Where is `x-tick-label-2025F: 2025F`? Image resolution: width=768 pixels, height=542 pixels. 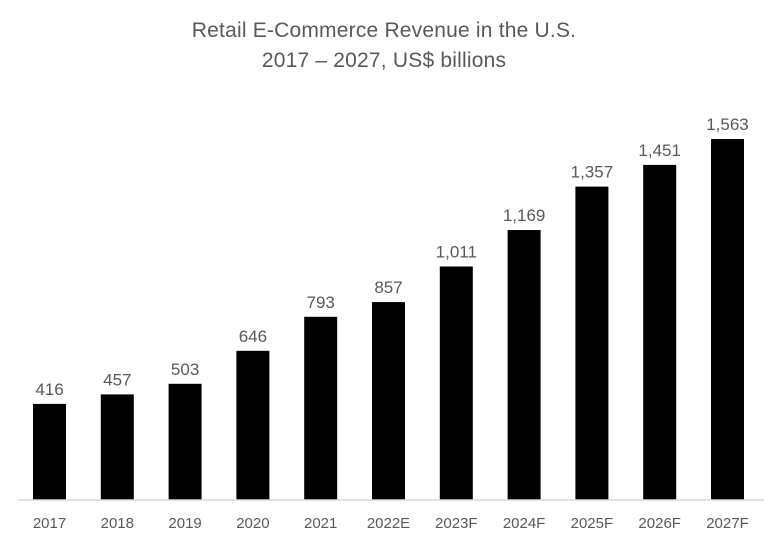 x-tick-label-2025F: 2025F is located at coordinates (592, 523).